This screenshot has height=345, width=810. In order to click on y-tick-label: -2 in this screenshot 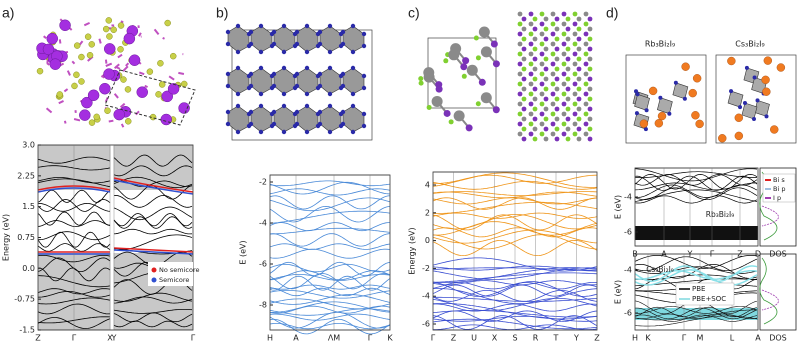, I will do `click(426, 268)`.